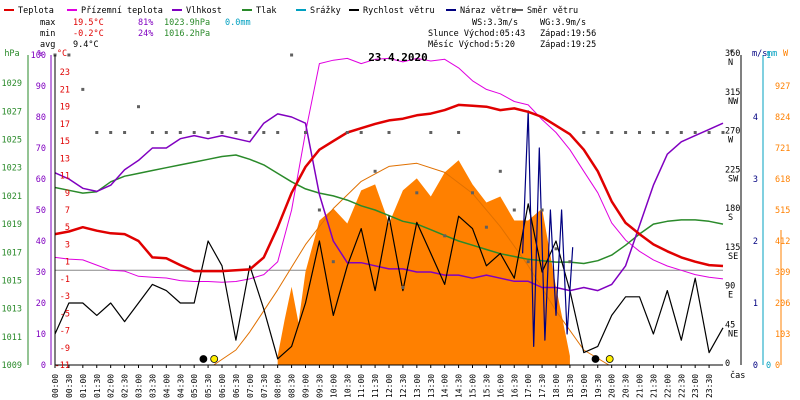 Image resolution: width=800 pixels, height=400 pixels. Describe the element at coordinates (41, 118) in the screenshot. I see `pct-tick-label: 80` at that location.